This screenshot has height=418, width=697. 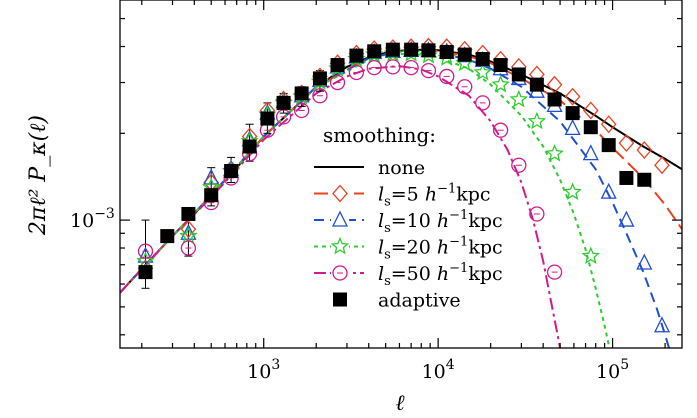 What do you see at coordinates (340, 299) in the screenshot?
I see `legend-marker-adaptive` at bounding box center [340, 299].